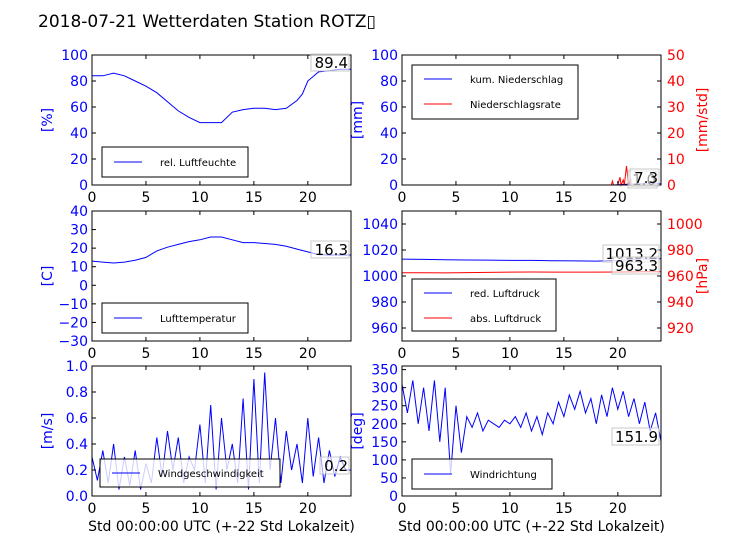 The width and height of the screenshot is (736, 552). Describe the element at coordinates (77, 497) in the screenshot. I see `y-tick-label: 0.0` at that location.